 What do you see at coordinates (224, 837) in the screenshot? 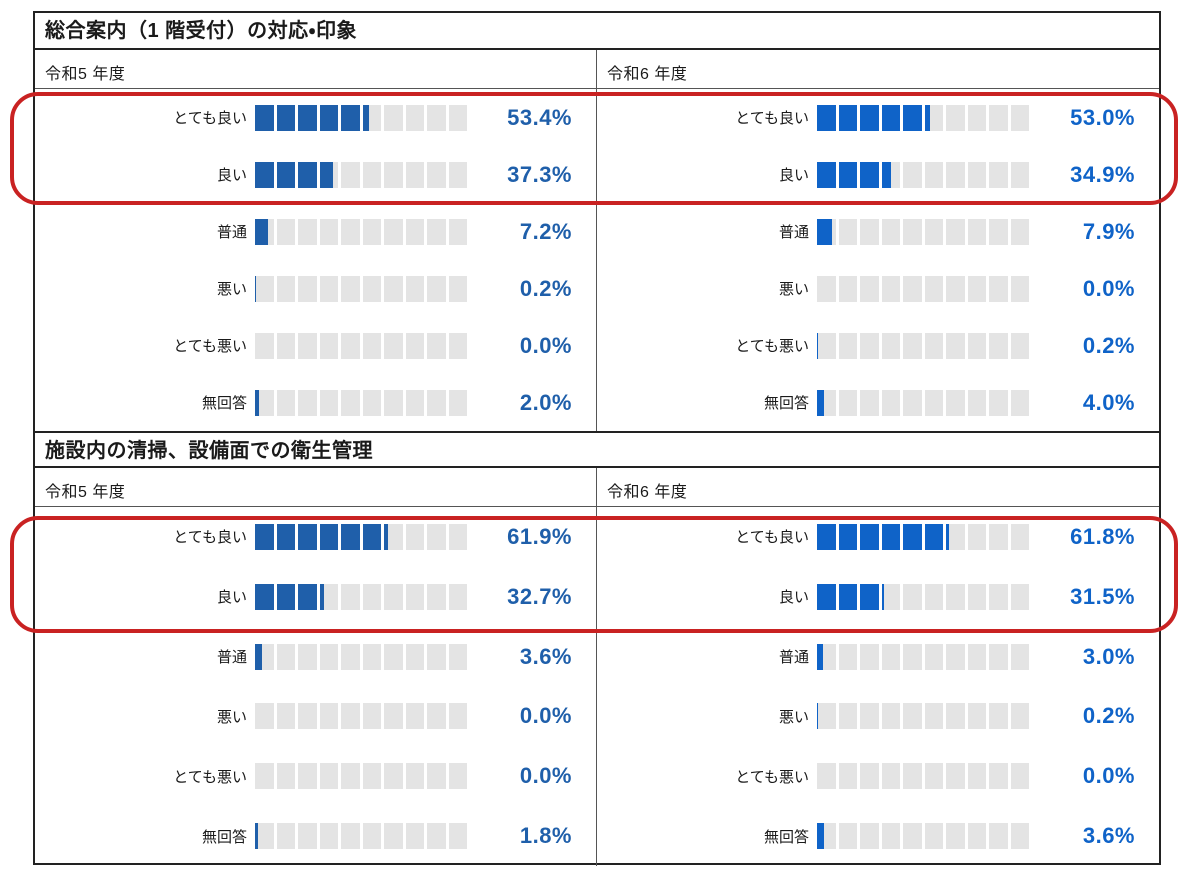
I see `answer-label: 無回答` at bounding box center [224, 837].